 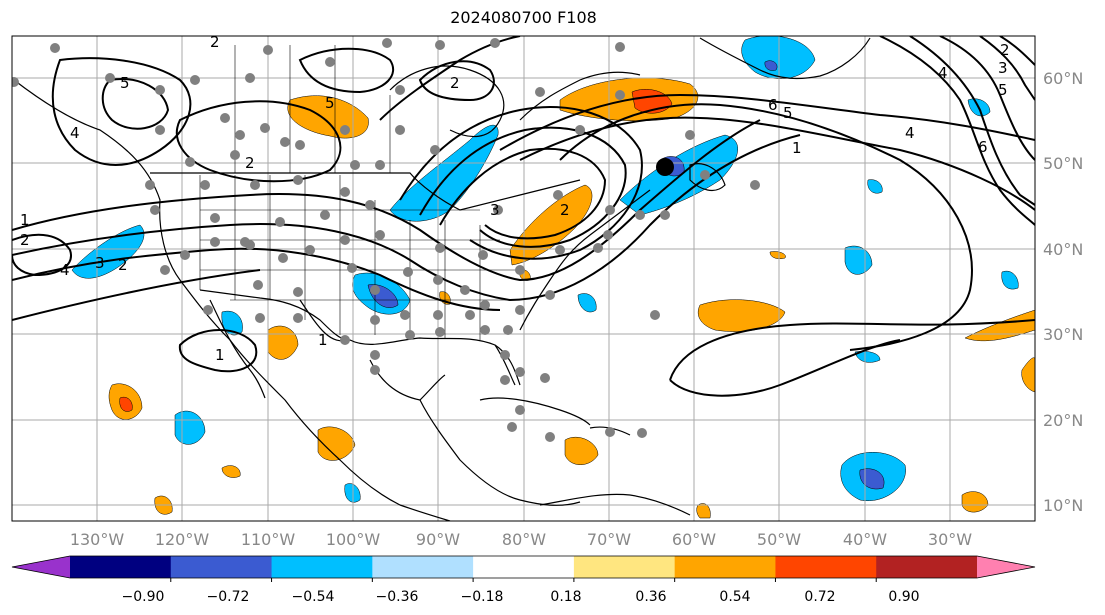 What do you see at coordinates (126, 404) in the screenshot?
I see `red-core-pacific-south` at bounding box center [126, 404].